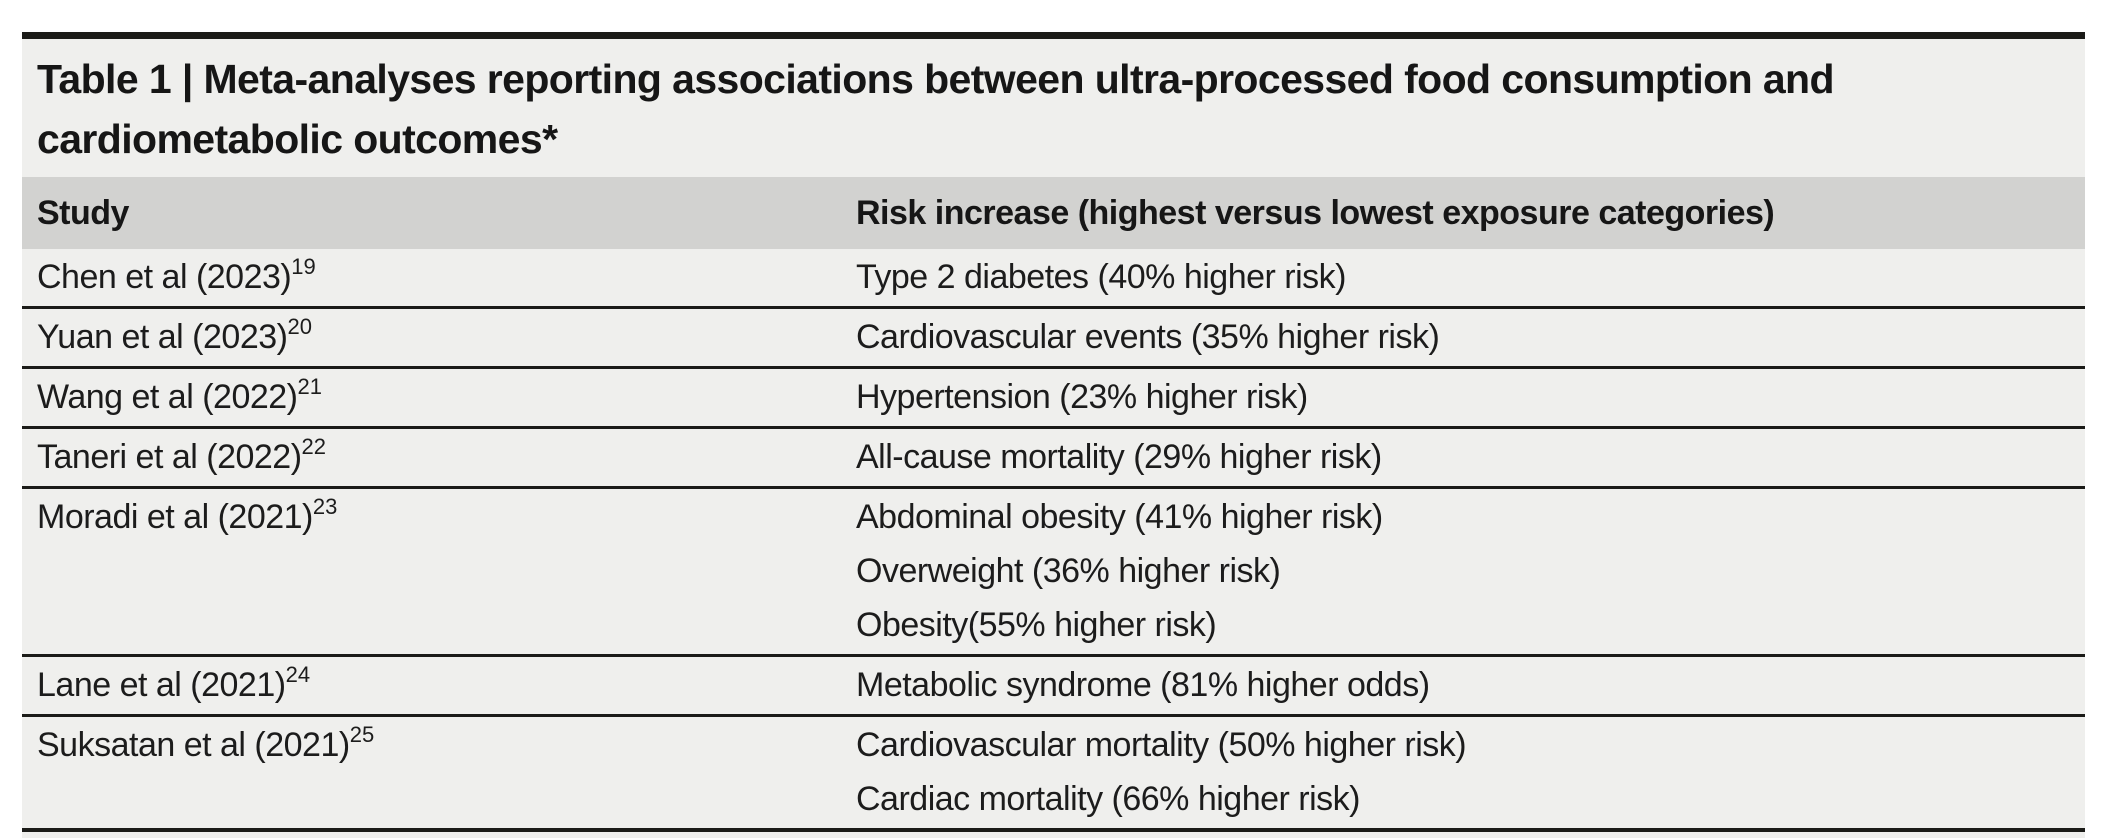  Describe the element at coordinates (83, 212) in the screenshot. I see `column-header-study: Study` at that location.